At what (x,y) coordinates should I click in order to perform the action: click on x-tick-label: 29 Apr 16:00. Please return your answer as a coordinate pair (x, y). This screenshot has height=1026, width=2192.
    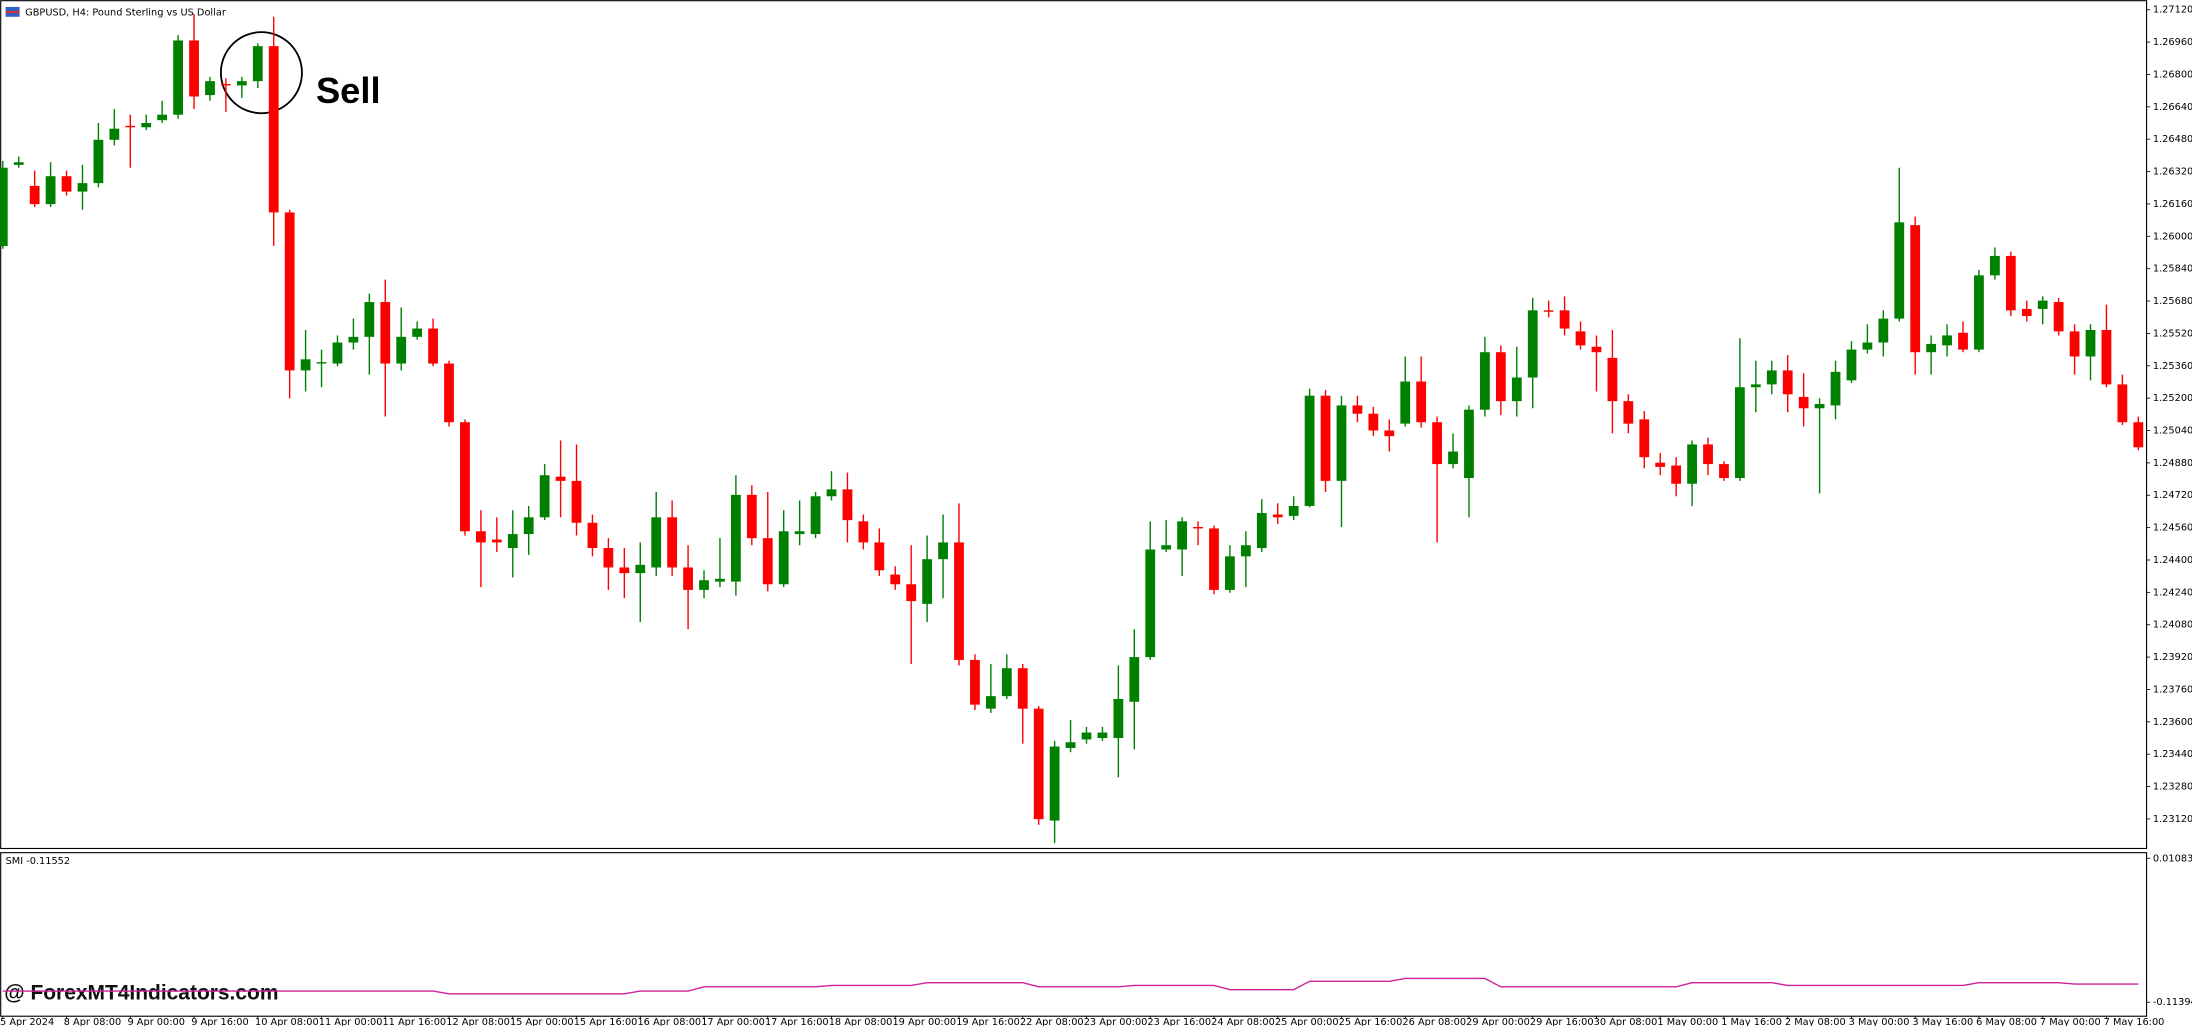
    Looking at the image, I should click on (1562, 1021).